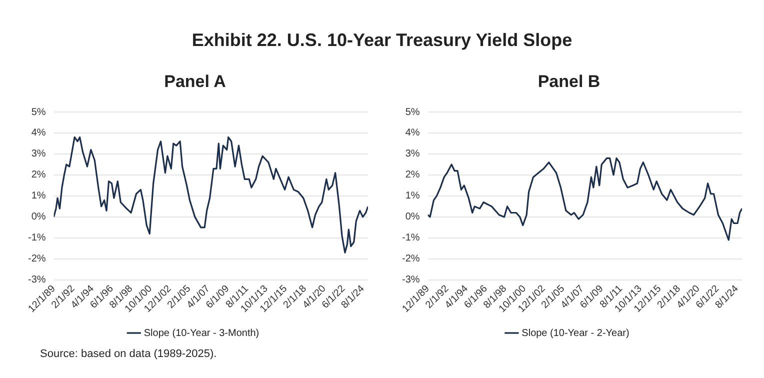  I want to click on legend-label: Slope (10-Year - 3-Month), so click(202, 333).